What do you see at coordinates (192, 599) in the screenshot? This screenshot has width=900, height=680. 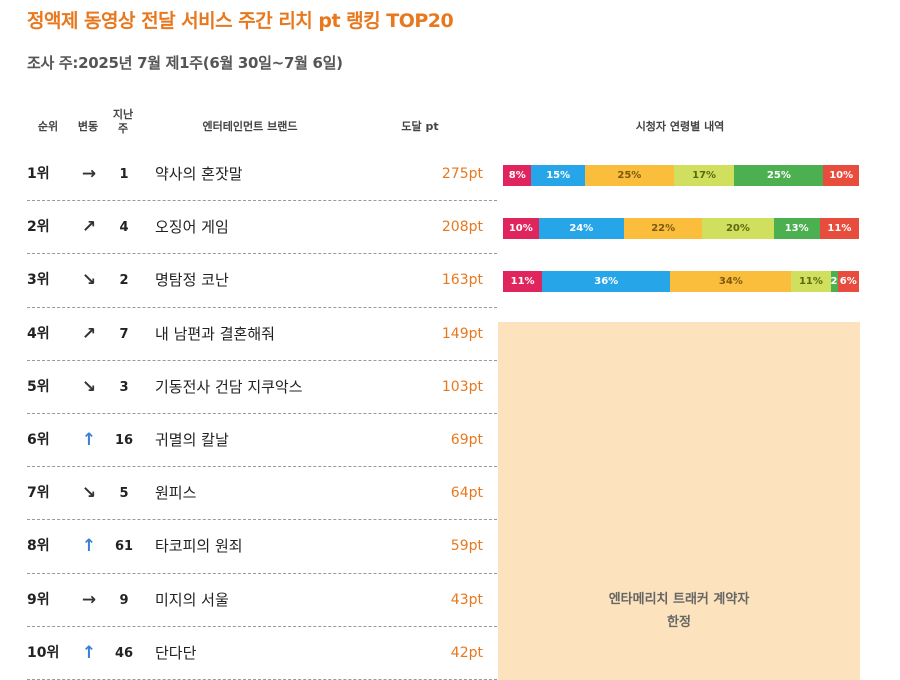 I see `brand-name: 미지의 서울` at bounding box center [192, 599].